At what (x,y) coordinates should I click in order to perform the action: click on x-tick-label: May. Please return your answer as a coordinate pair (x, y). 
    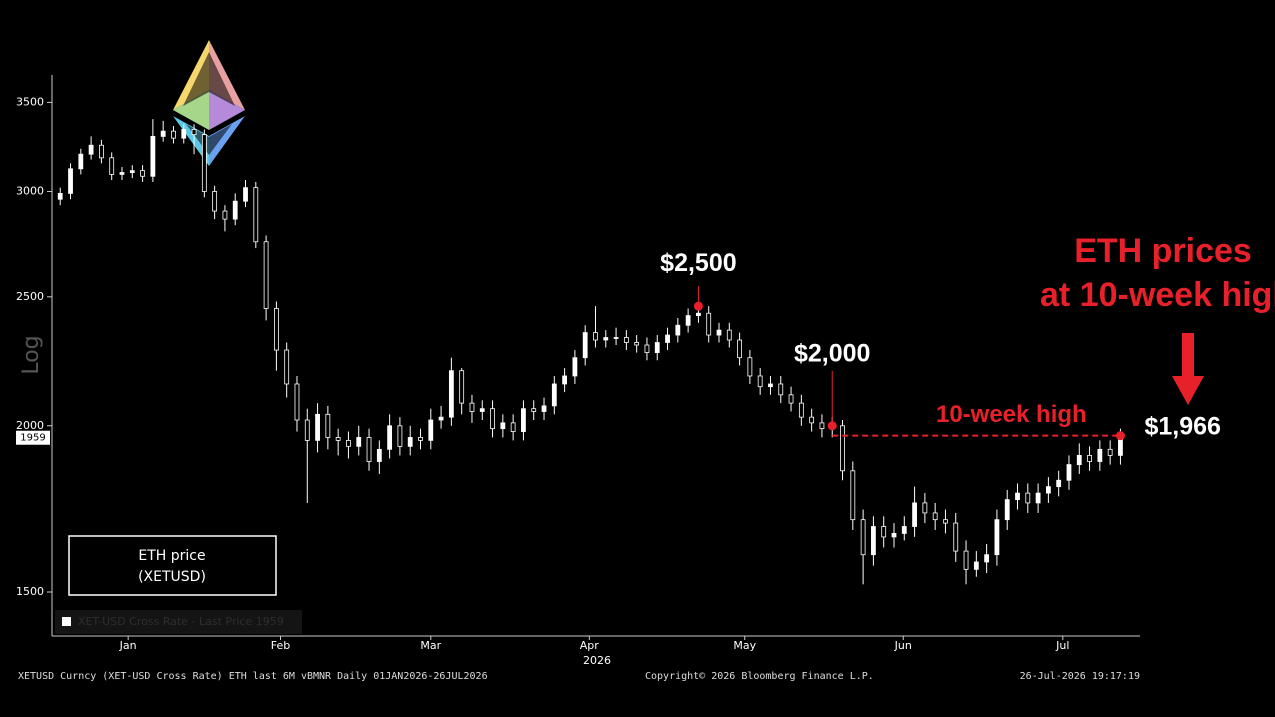
    Looking at the image, I should click on (744, 645).